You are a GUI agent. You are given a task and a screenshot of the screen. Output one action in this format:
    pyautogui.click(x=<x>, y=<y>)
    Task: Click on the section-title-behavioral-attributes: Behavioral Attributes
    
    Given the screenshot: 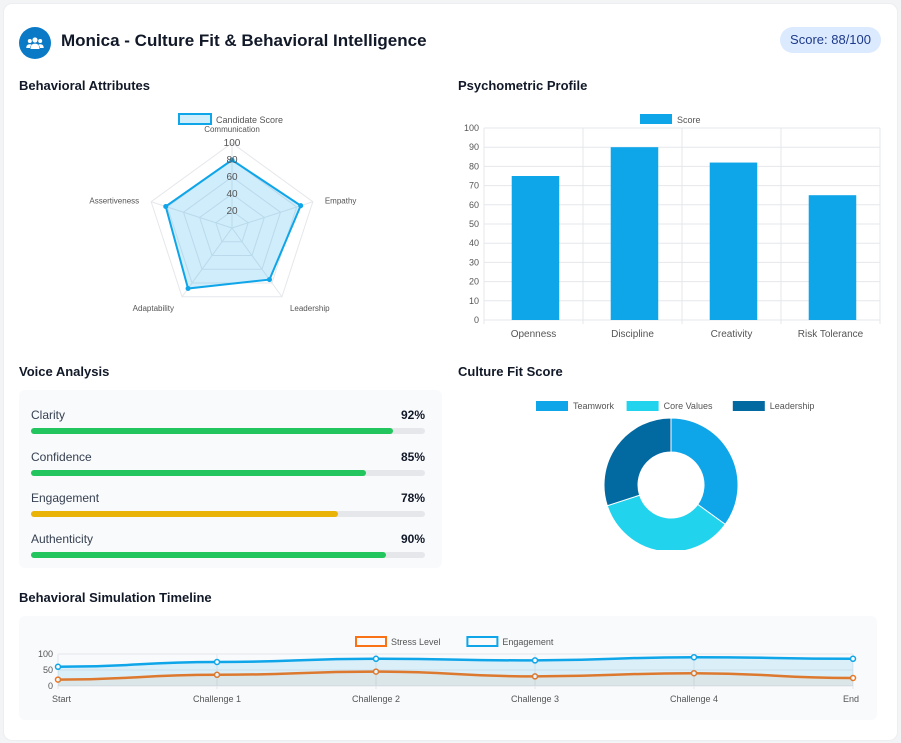 What is the action you would take?
    pyautogui.click(x=84, y=85)
    